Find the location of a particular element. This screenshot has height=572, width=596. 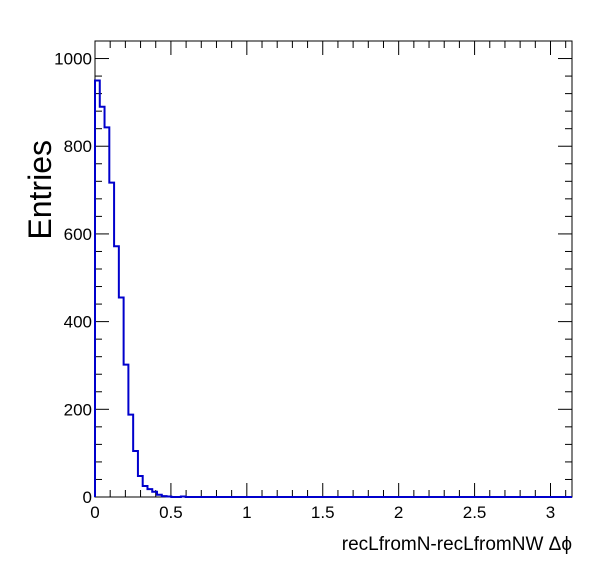

x-tick-label: 1 is located at coordinates (246, 512).